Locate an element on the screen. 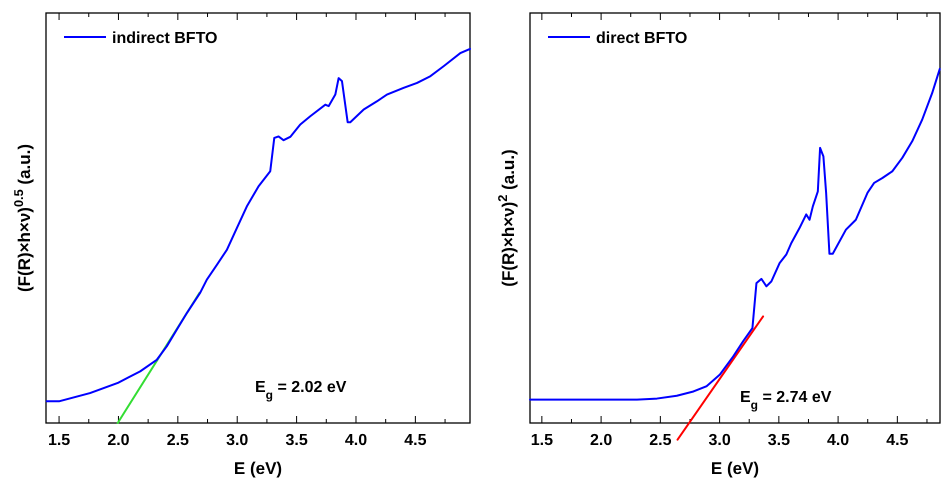  annotation: E$_{g}$ = 2.02 eV is located at coordinates (301, 390).